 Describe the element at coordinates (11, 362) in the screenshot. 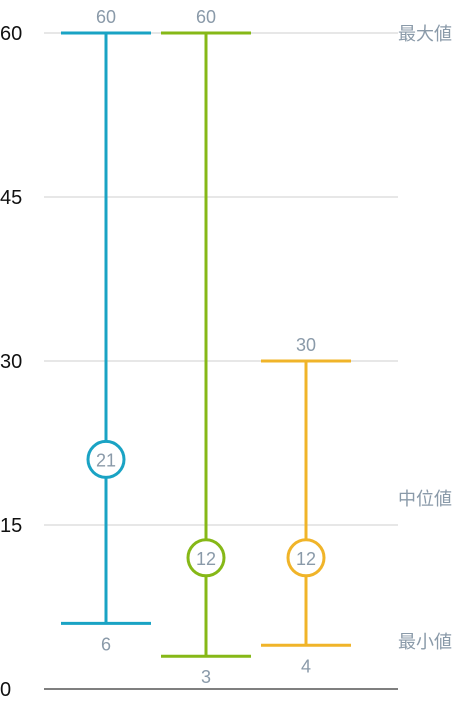

I see `y-tick-label-30: 30` at that location.